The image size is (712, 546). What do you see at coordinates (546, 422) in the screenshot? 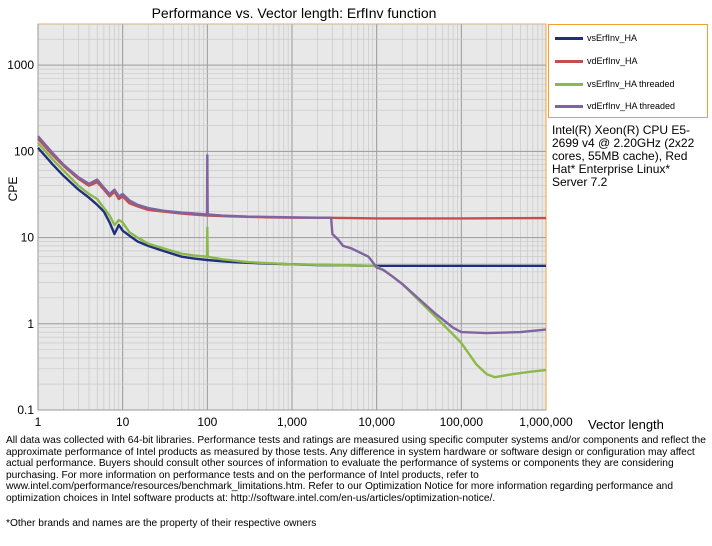
I see `x-tick-label: 1,000,000` at bounding box center [546, 422].